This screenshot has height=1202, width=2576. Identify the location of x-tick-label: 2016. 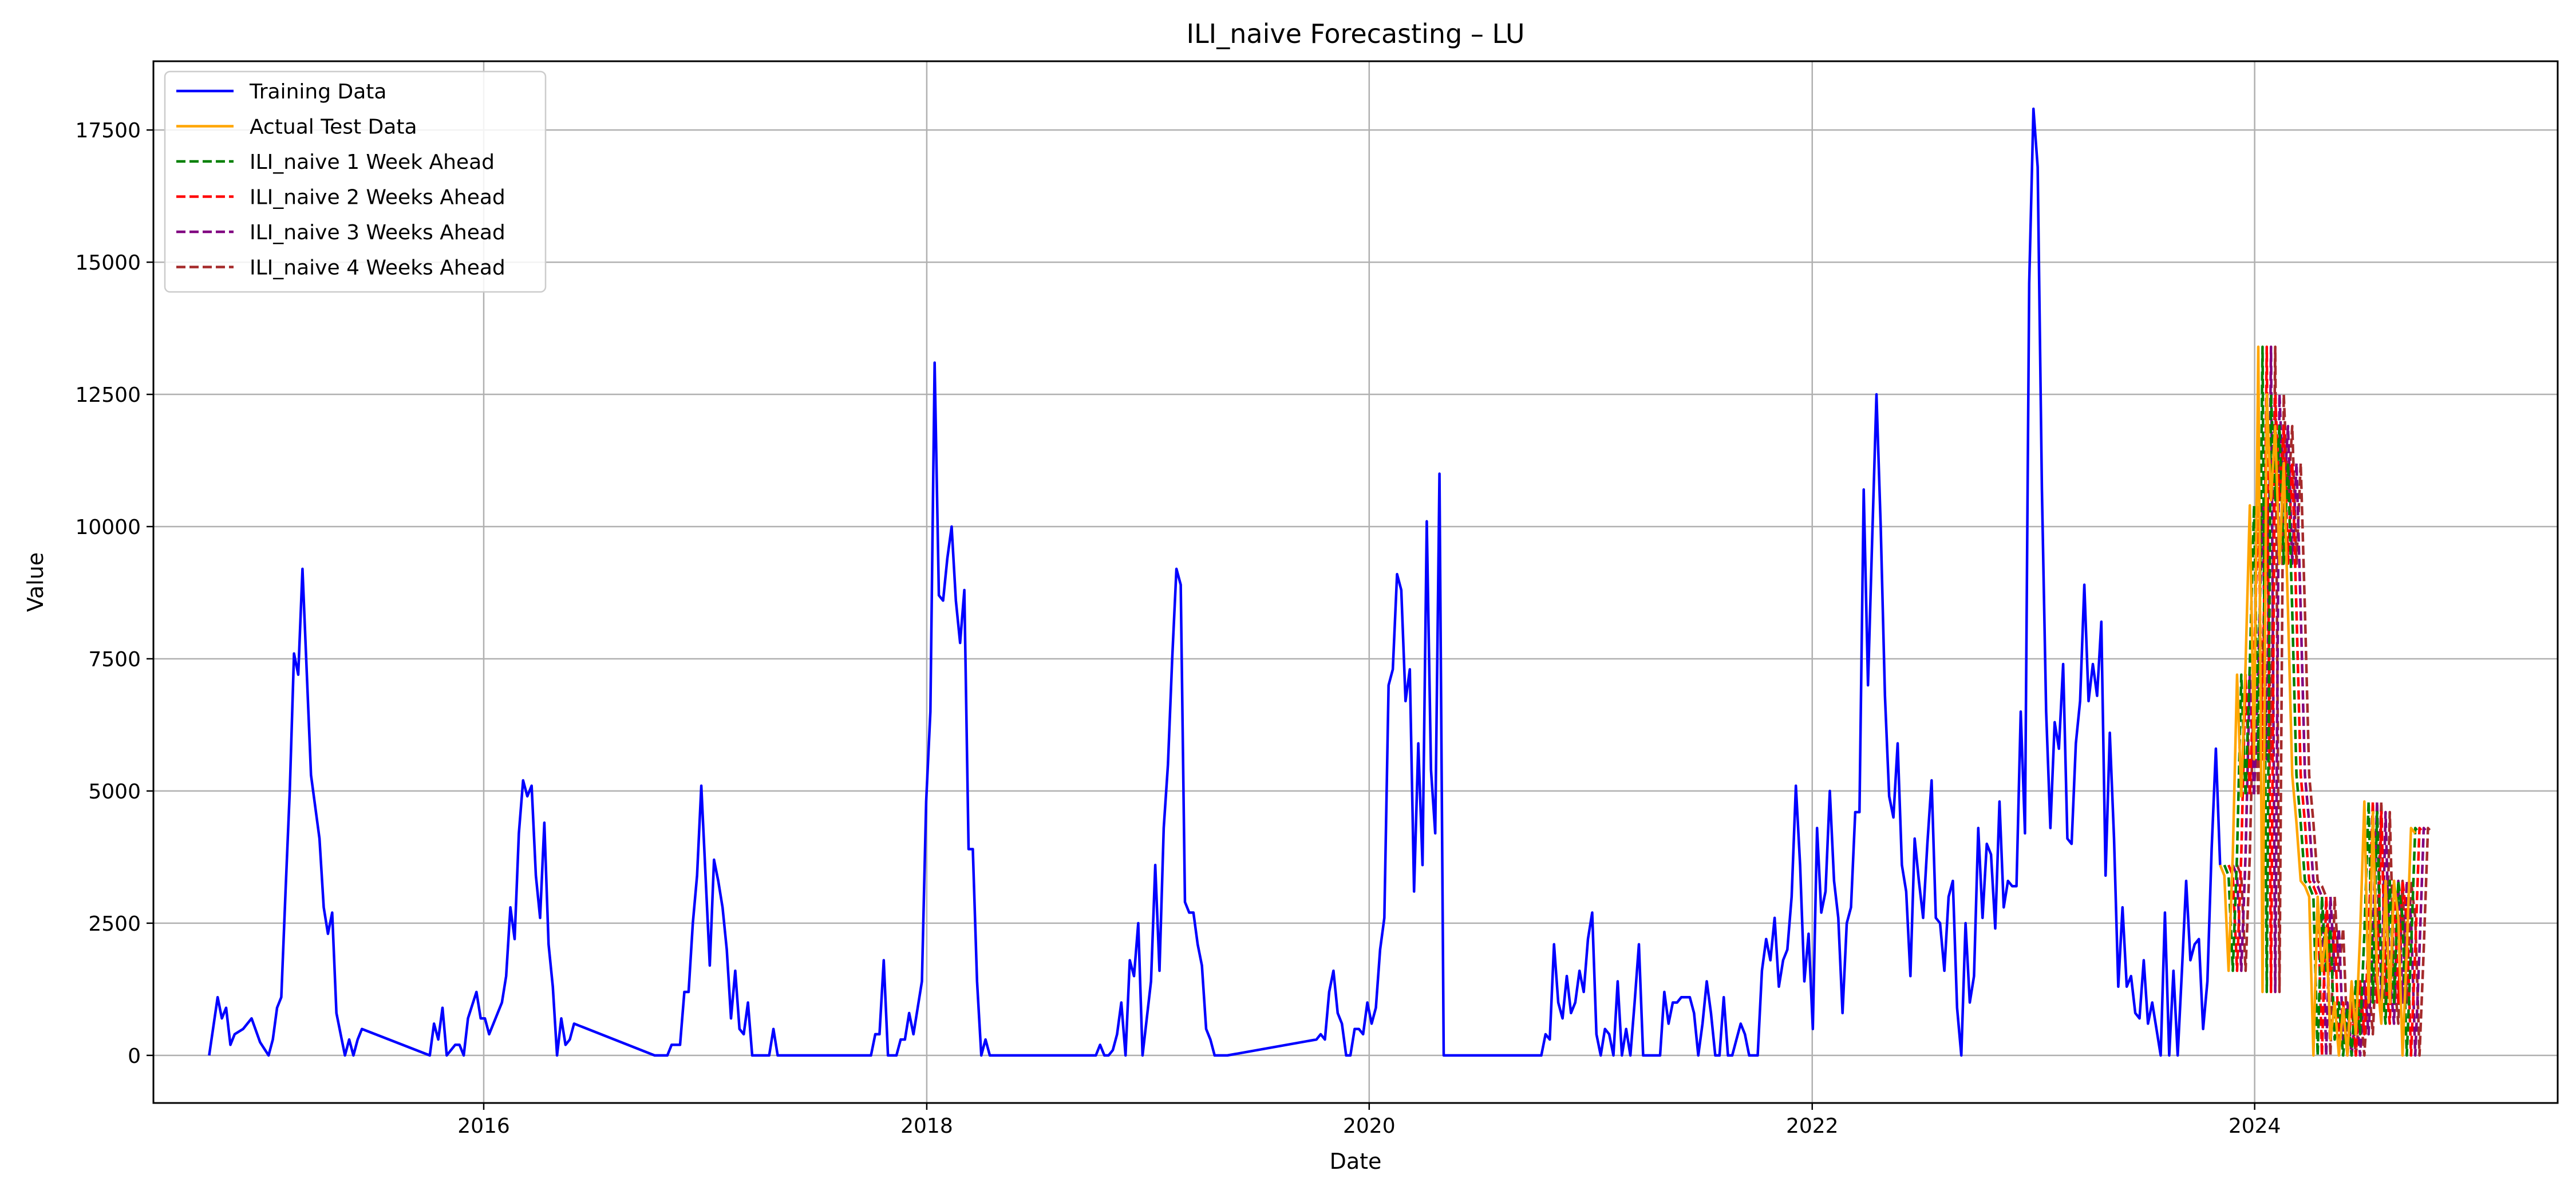
(483, 1126).